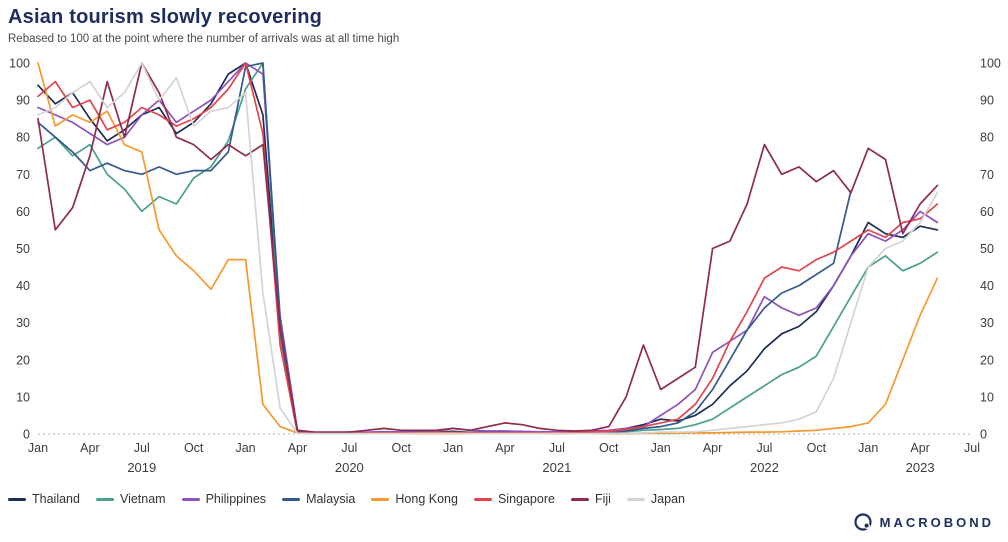 The image size is (1008, 542). I want to click on y-axis-label-right: 80, so click(987, 138).